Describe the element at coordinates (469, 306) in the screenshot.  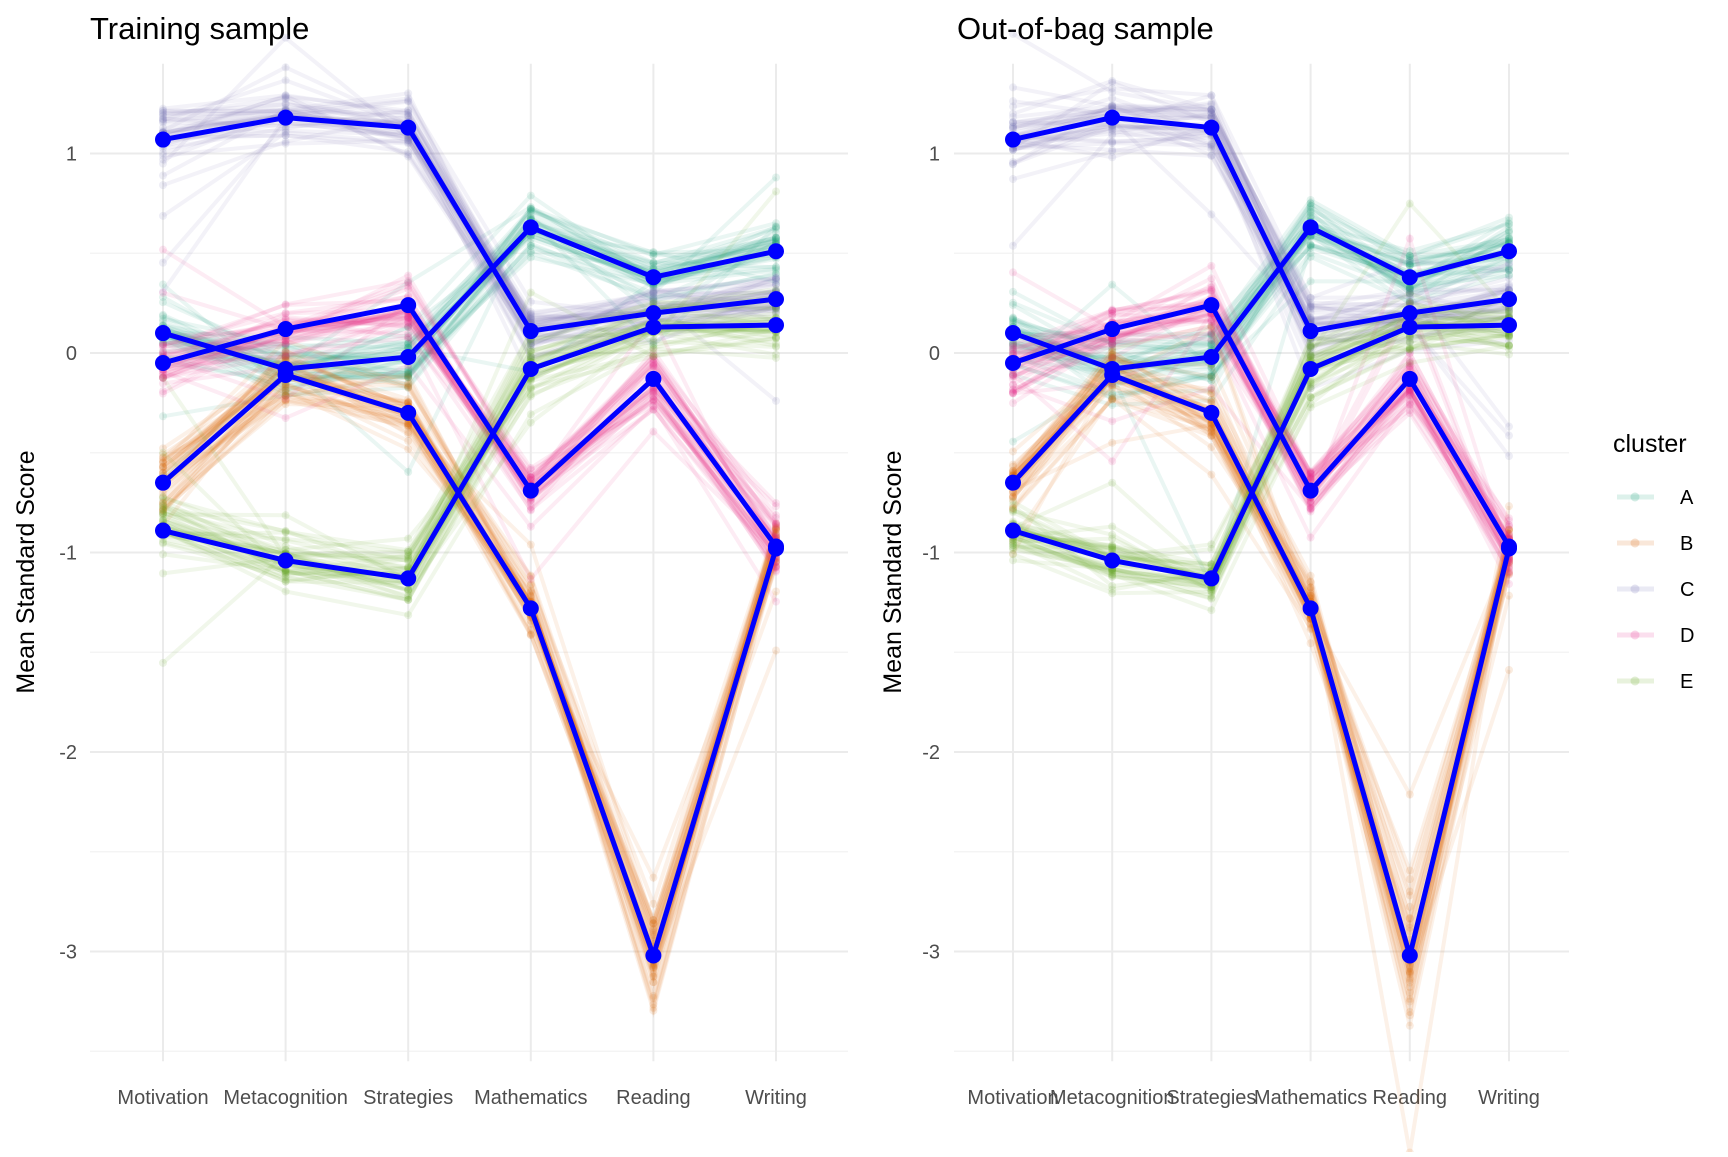
I see `replicate-line-A` at that location.